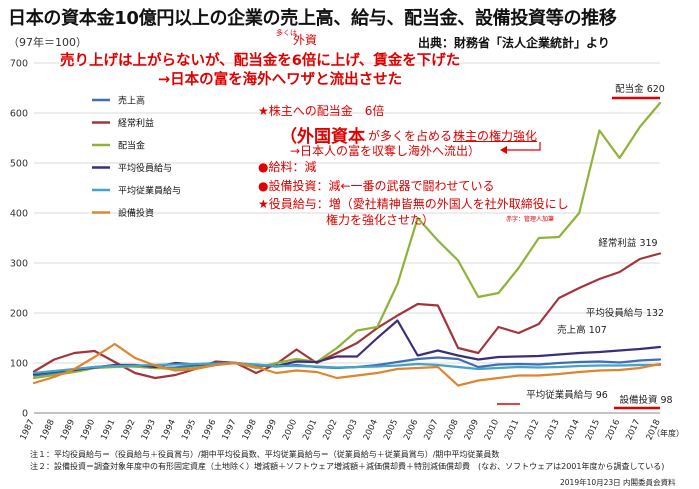 Image resolution: width=699 pixels, height=489 pixels. Describe the element at coordinates (19, 364) in the screenshot. I see `y-tick-label: 100` at that location.